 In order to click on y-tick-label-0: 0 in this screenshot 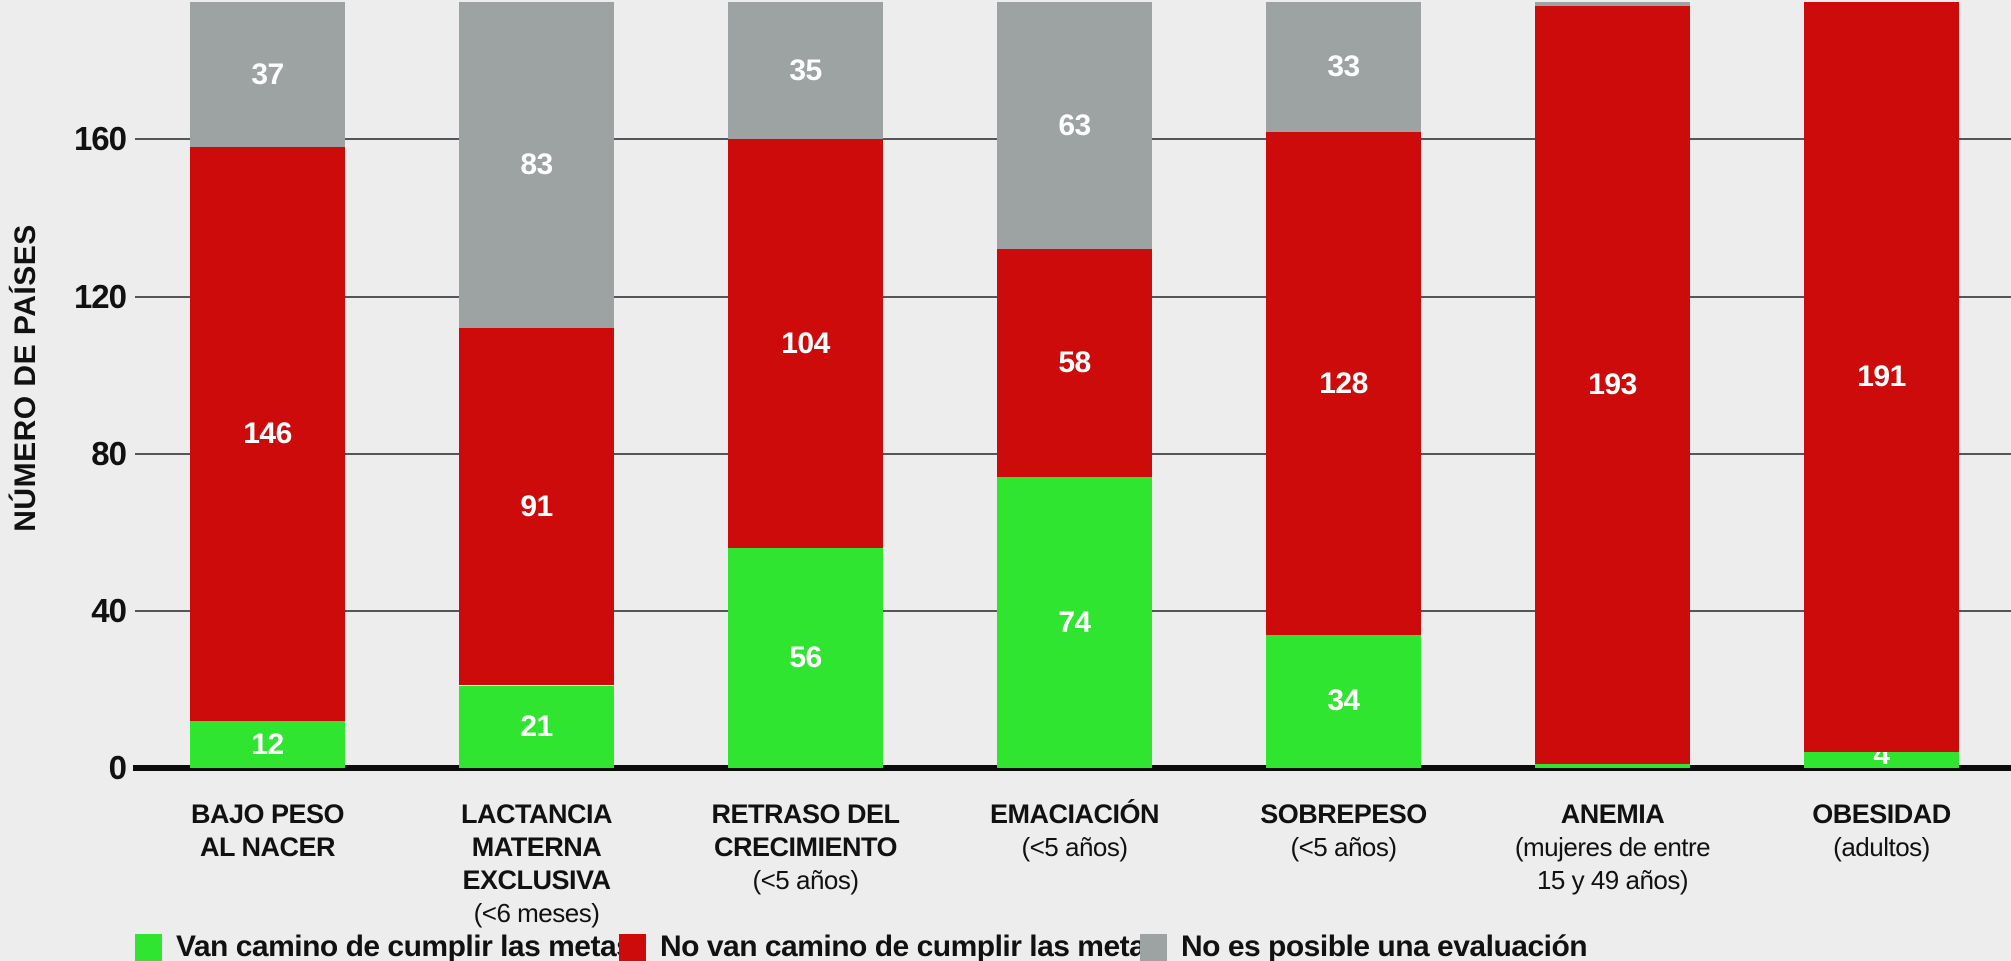, I will do `click(117, 767)`.